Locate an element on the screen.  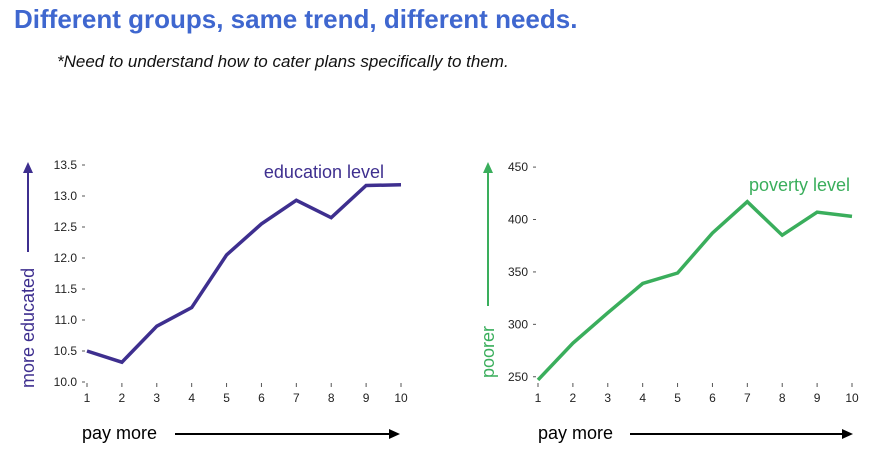
y-tick-label: 12.0 is located at coordinates (66, 258).